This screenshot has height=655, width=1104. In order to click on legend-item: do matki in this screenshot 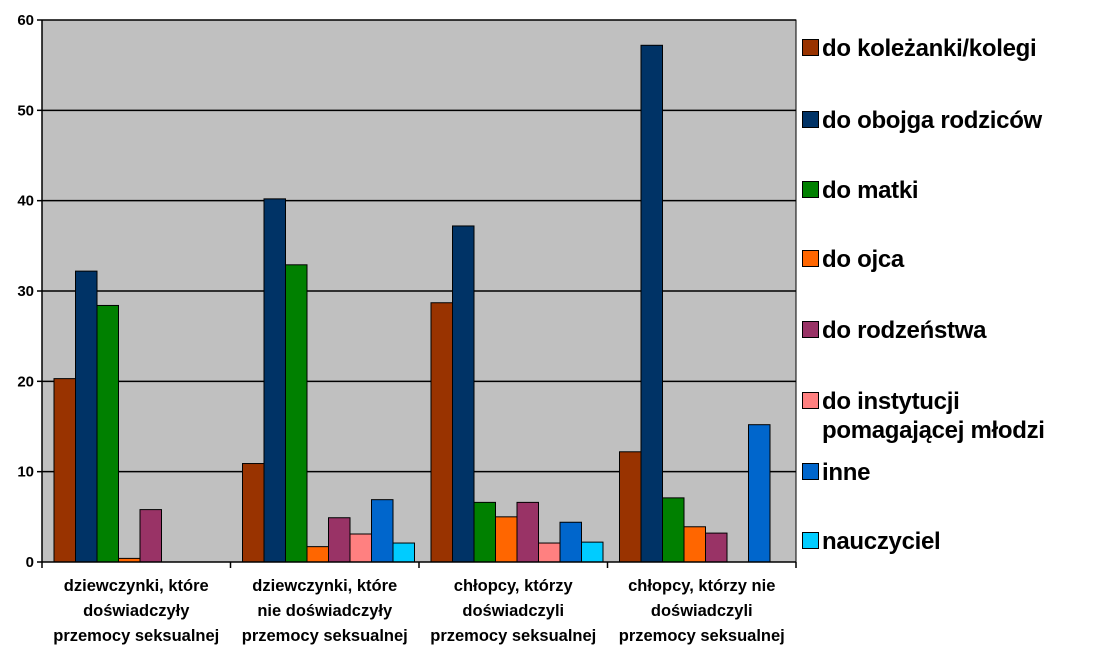, I will do `click(860, 190)`.